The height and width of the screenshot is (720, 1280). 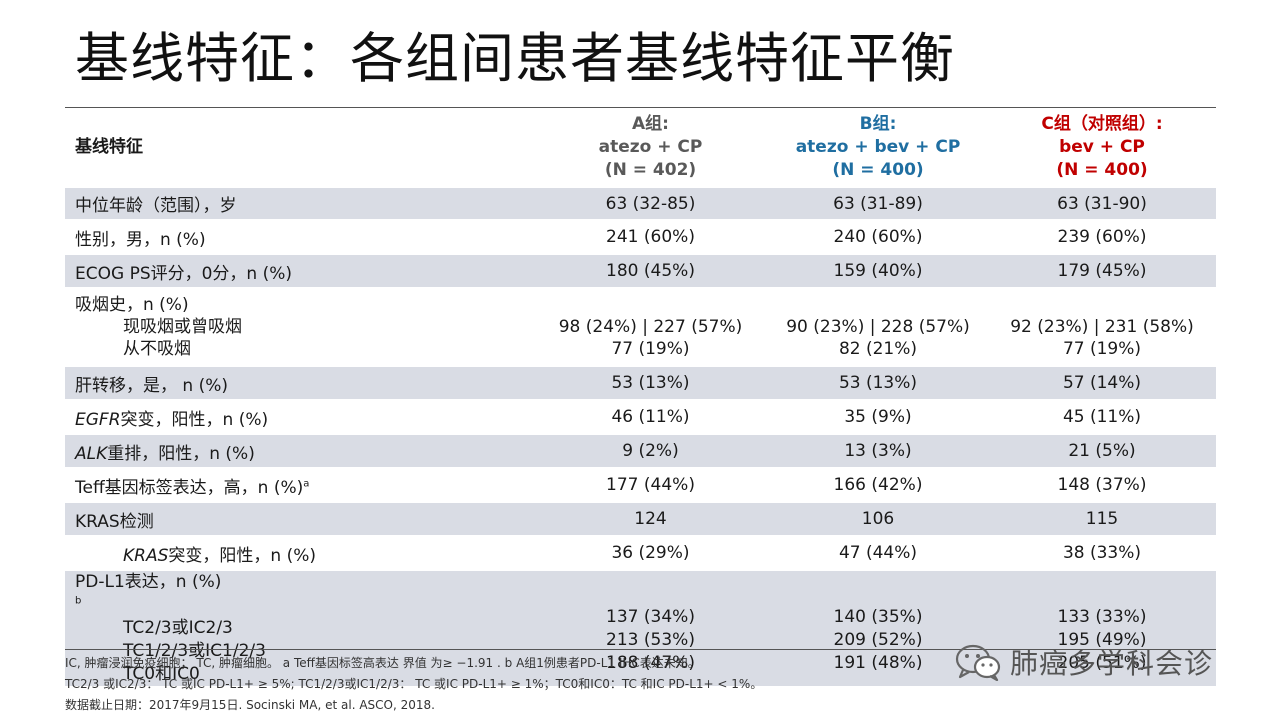 I want to click on row-label: 肝转移，是， n (%), so click(x=299, y=383).